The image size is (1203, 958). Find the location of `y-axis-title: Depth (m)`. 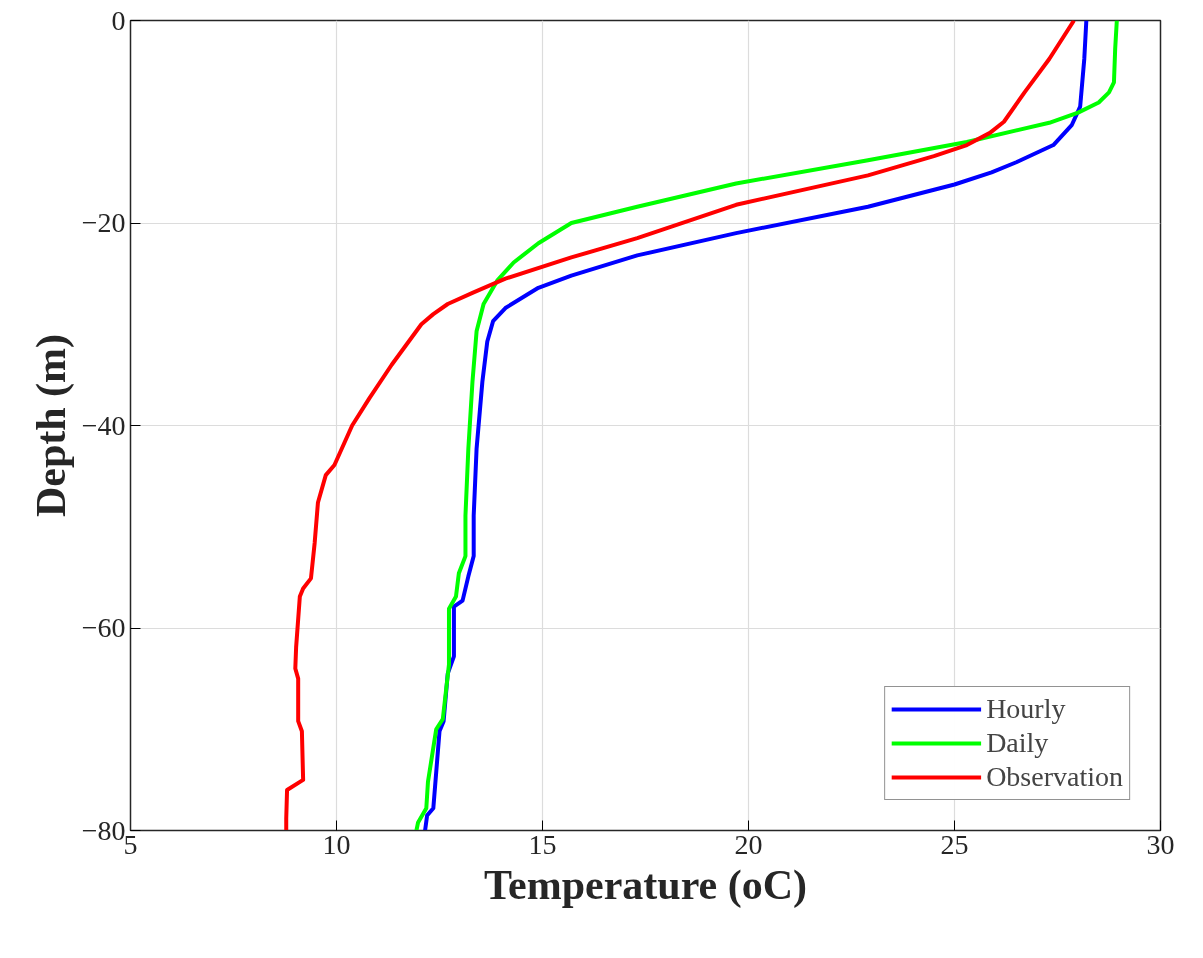

y-axis-title: Depth (m) is located at coordinates (51, 425).